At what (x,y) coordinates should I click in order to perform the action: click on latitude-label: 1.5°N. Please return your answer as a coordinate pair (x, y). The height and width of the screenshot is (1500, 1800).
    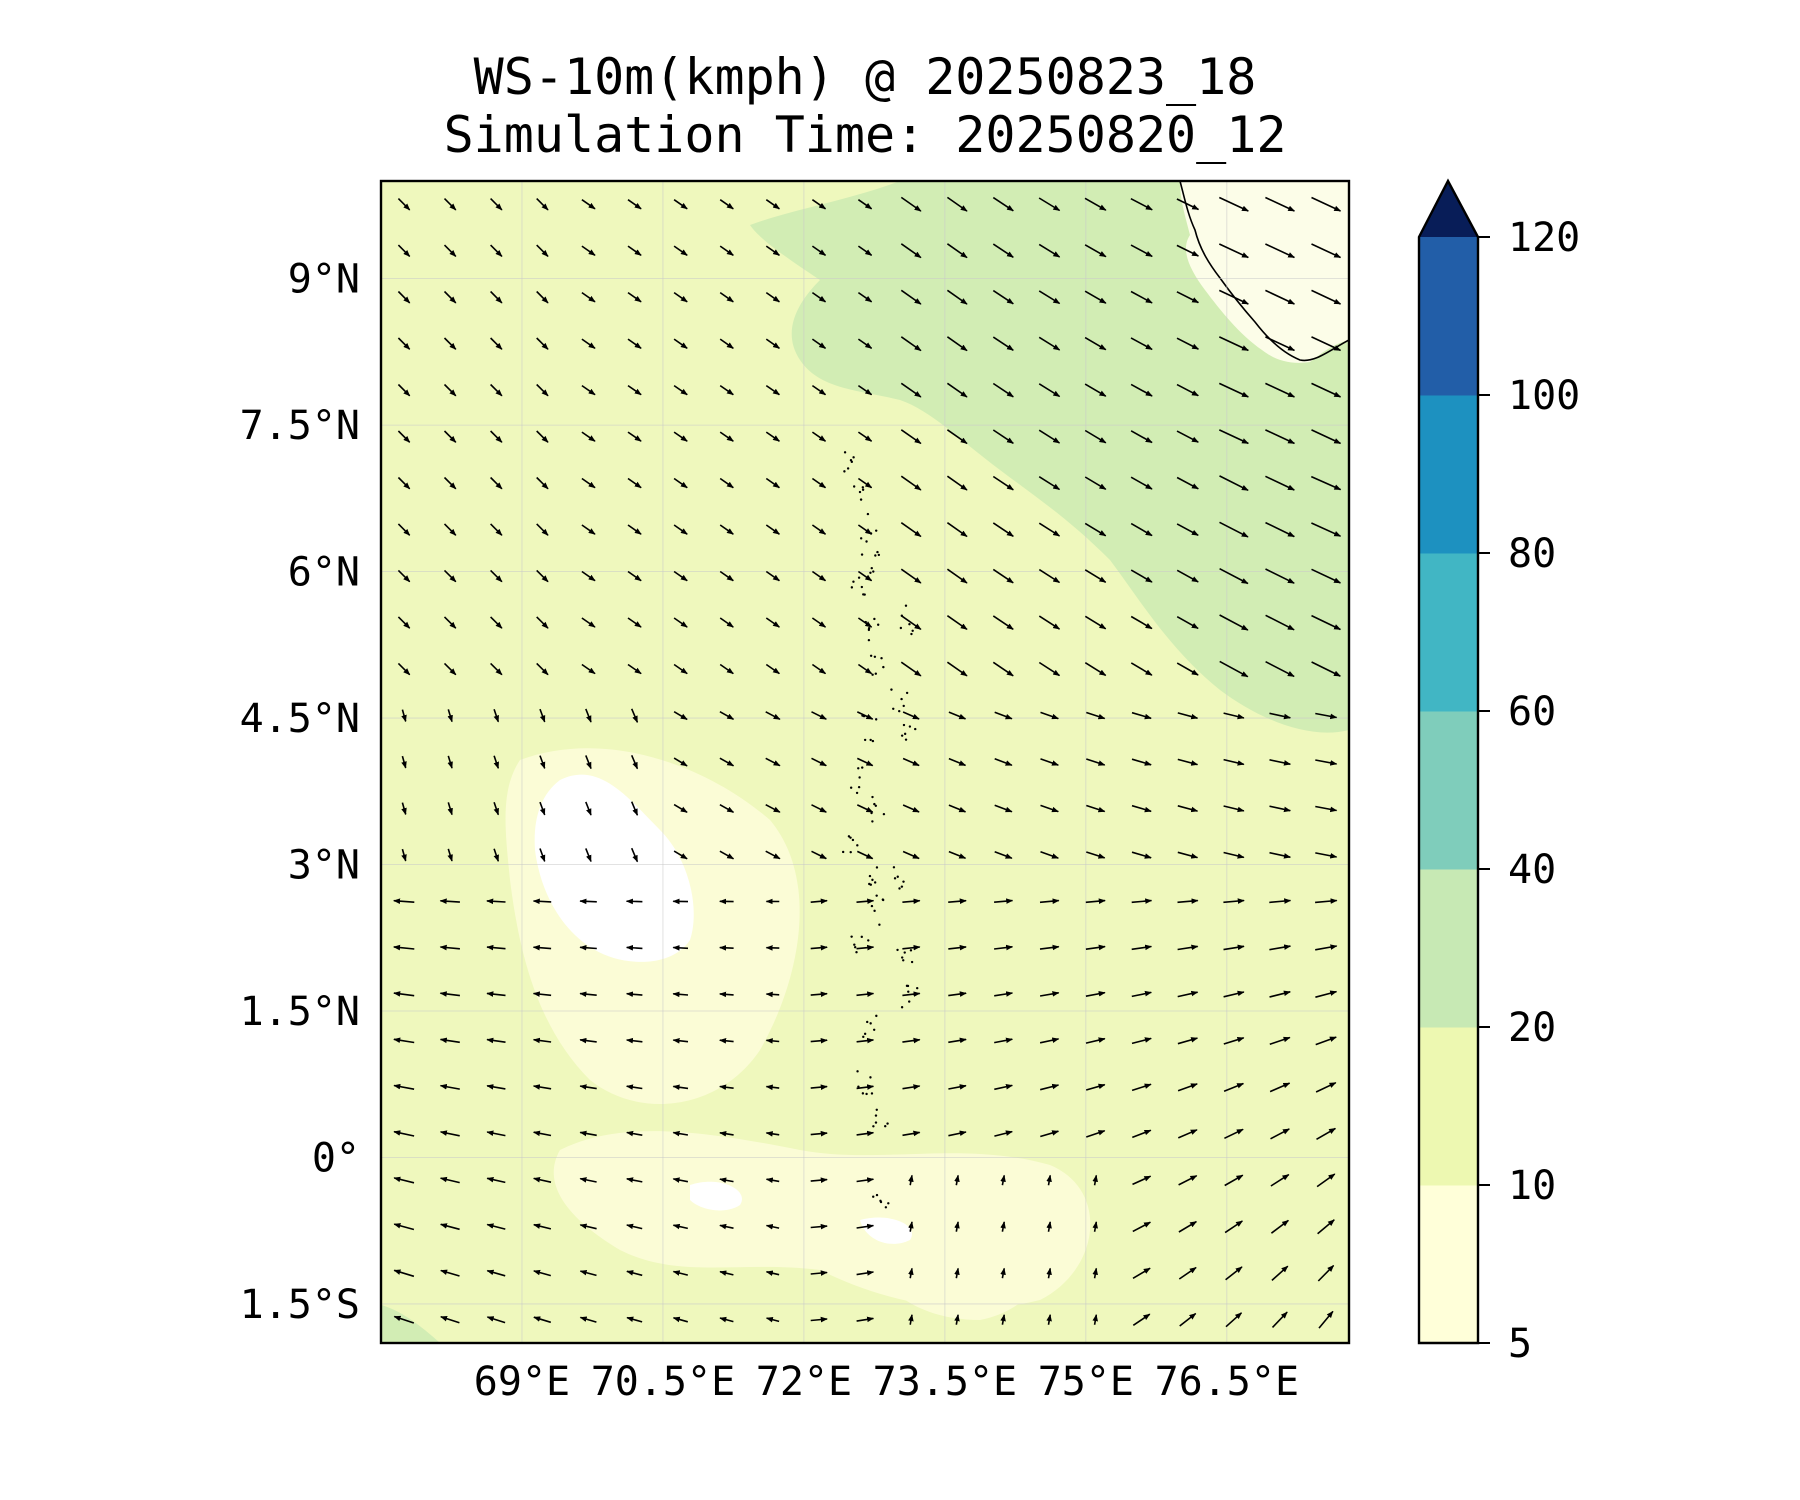
    Looking at the image, I should click on (300, 1012).